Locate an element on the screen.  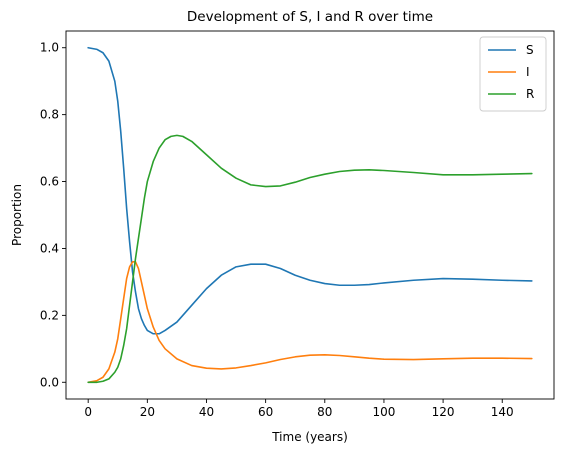
x-tick-label: 80 is located at coordinates (324, 412).